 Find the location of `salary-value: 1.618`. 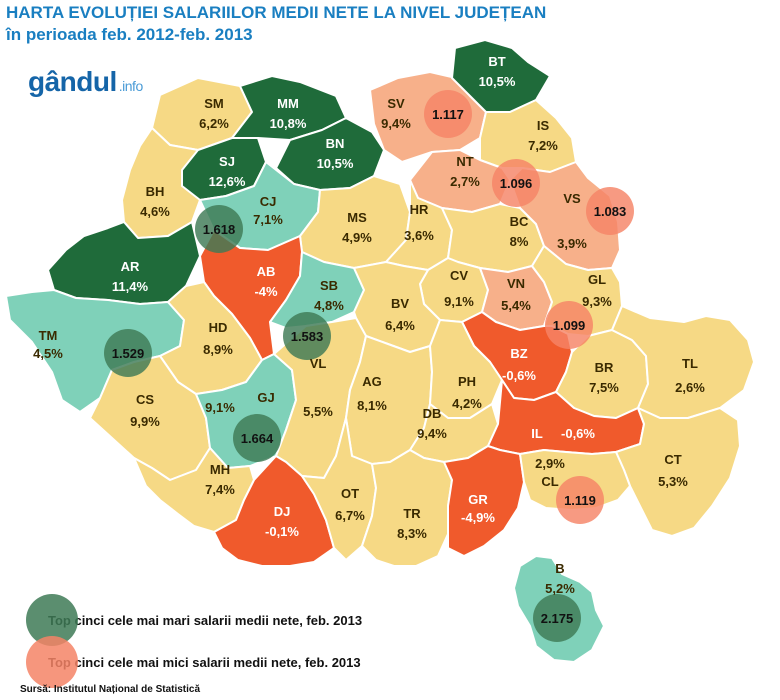

salary-value: 1.618 is located at coordinates (219, 229).